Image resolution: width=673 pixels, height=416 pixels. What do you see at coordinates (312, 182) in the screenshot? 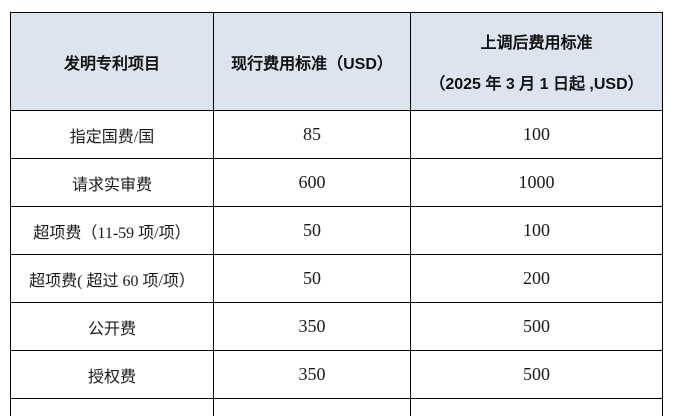
I see `current-fee-cell: 600` at bounding box center [312, 182].